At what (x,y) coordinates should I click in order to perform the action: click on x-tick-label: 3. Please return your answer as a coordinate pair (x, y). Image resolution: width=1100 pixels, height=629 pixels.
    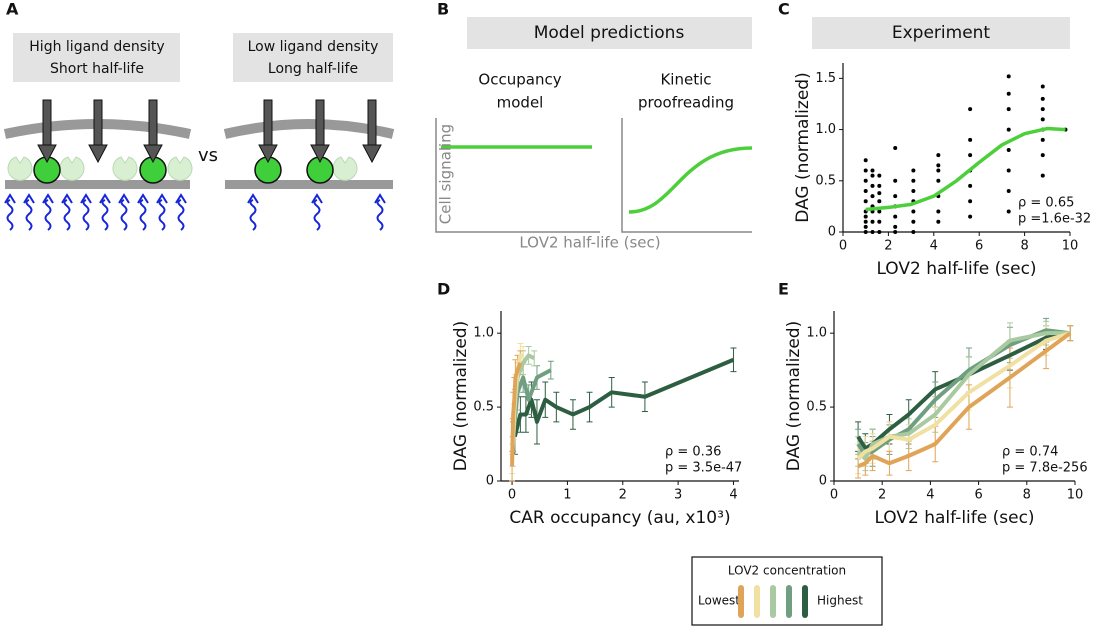
    Looking at the image, I should click on (678, 495).